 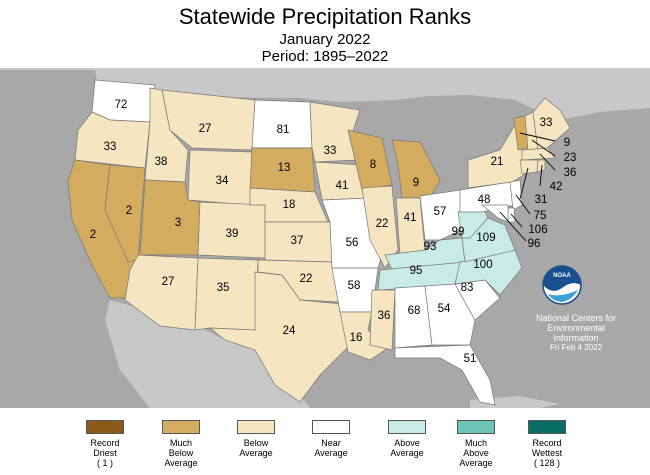 What do you see at coordinates (445, 375) in the screenshot?
I see `state-fl` at bounding box center [445, 375].